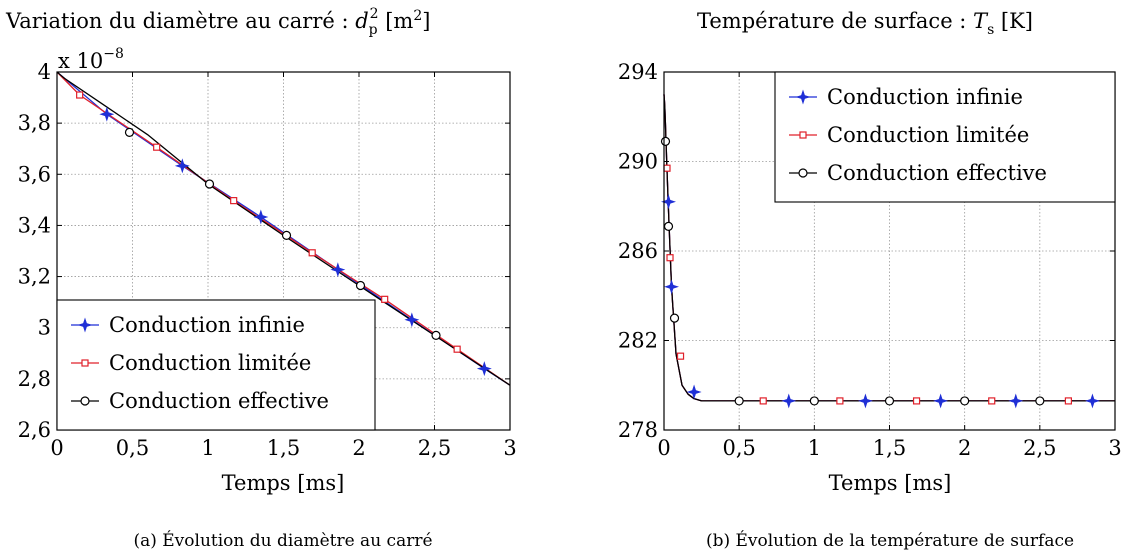 The width and height of the screenshot is (1137, 556). What do you see at coordinates (282, 540) in the screenshot?
I see `chart-a-caption: (a) Évolution du diamètre au carré` at bounding box center [282, 540].